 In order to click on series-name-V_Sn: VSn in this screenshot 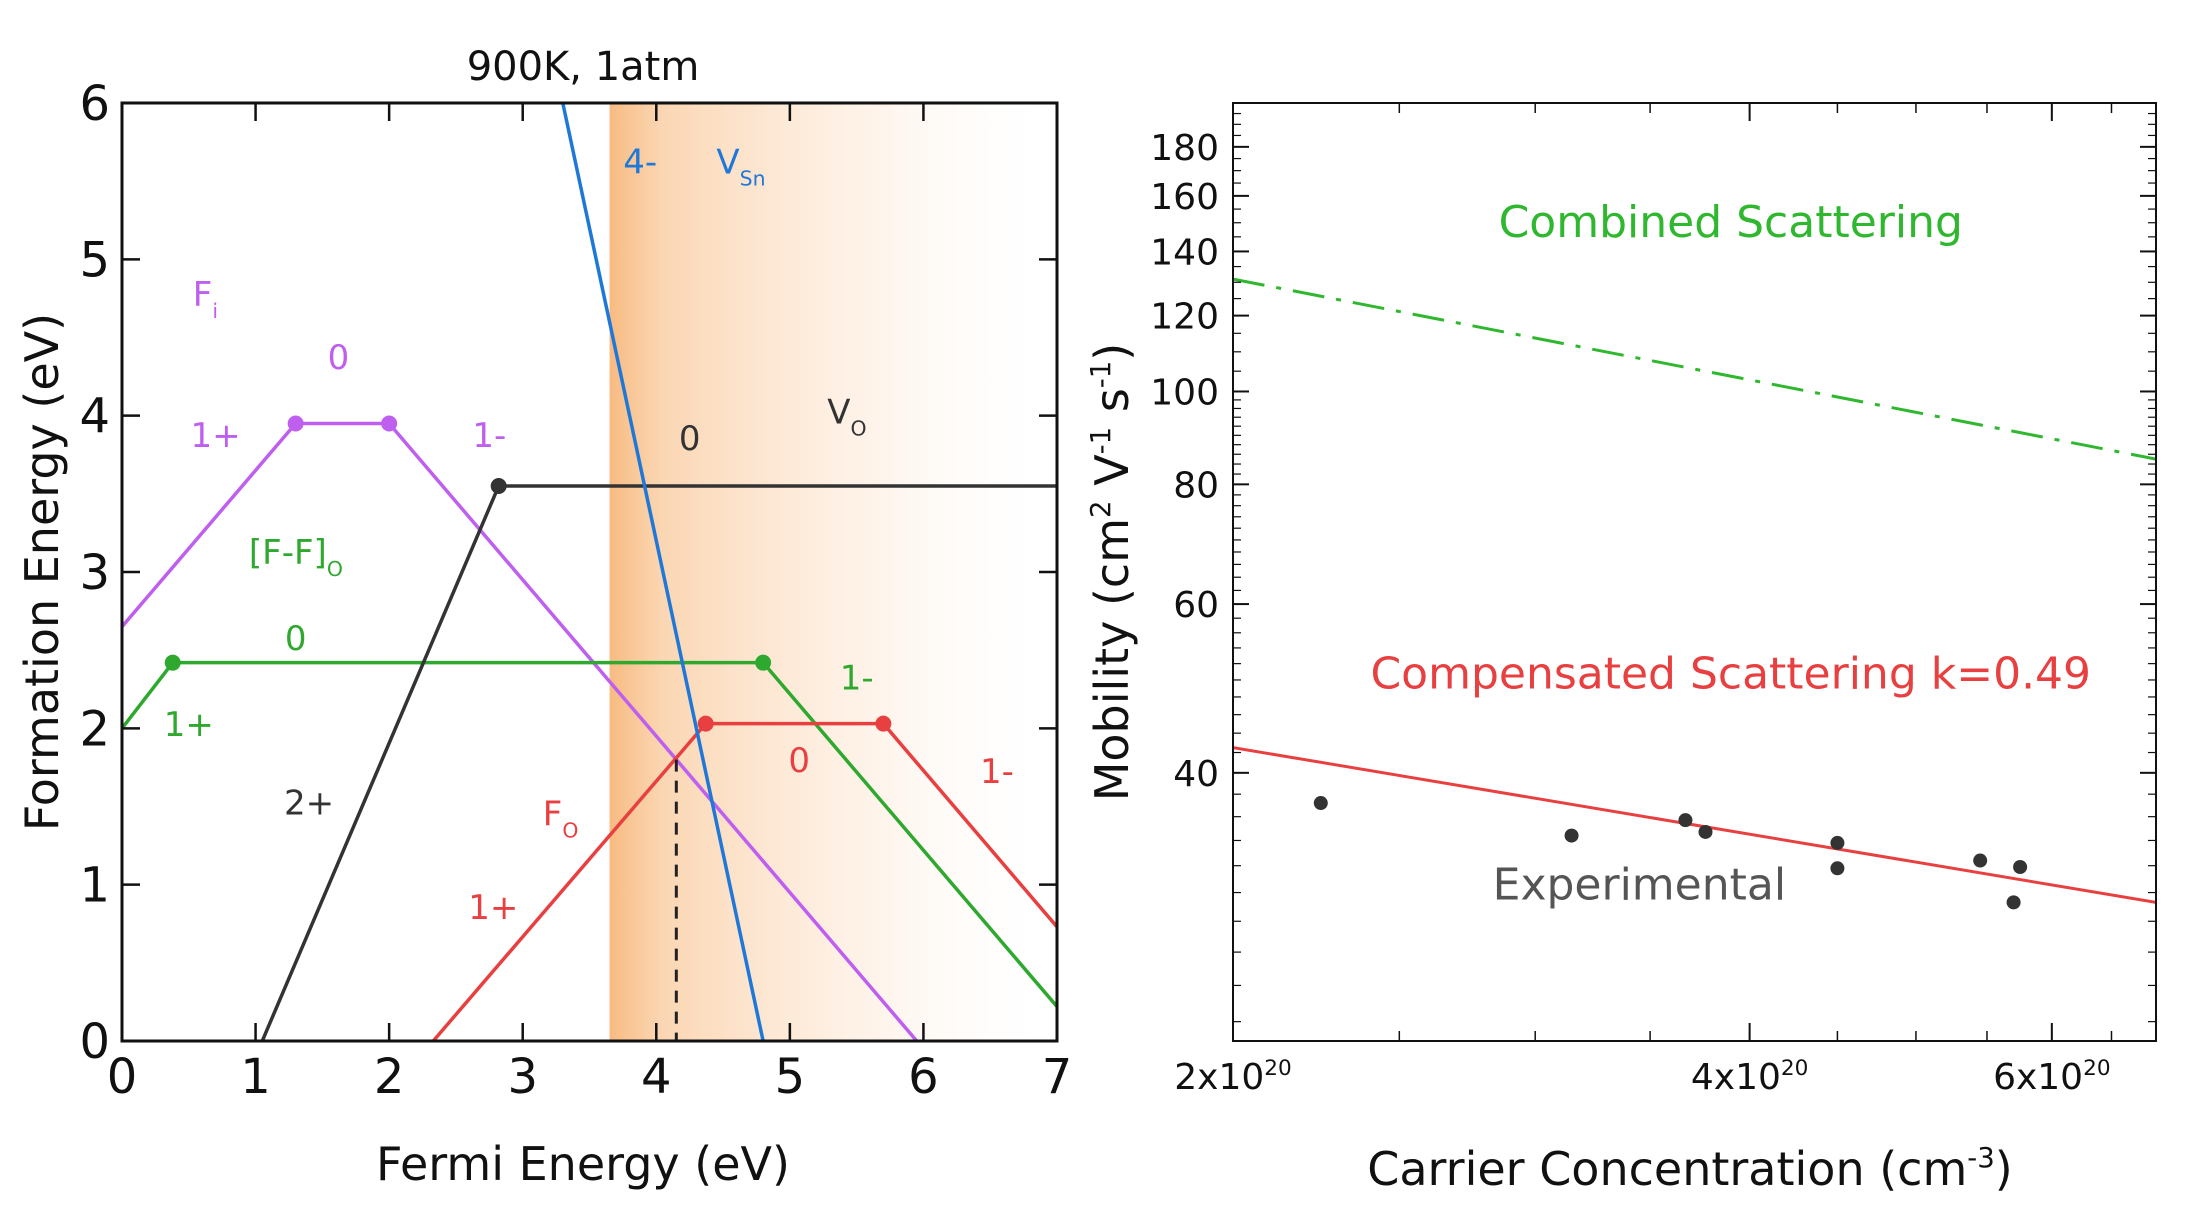, I will do `click(740, 166)`.